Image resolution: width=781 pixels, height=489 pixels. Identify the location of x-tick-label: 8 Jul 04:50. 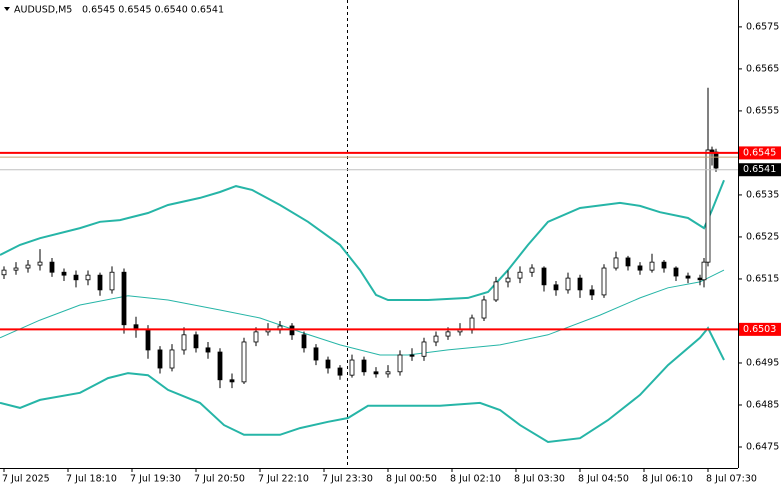
(603, 479).